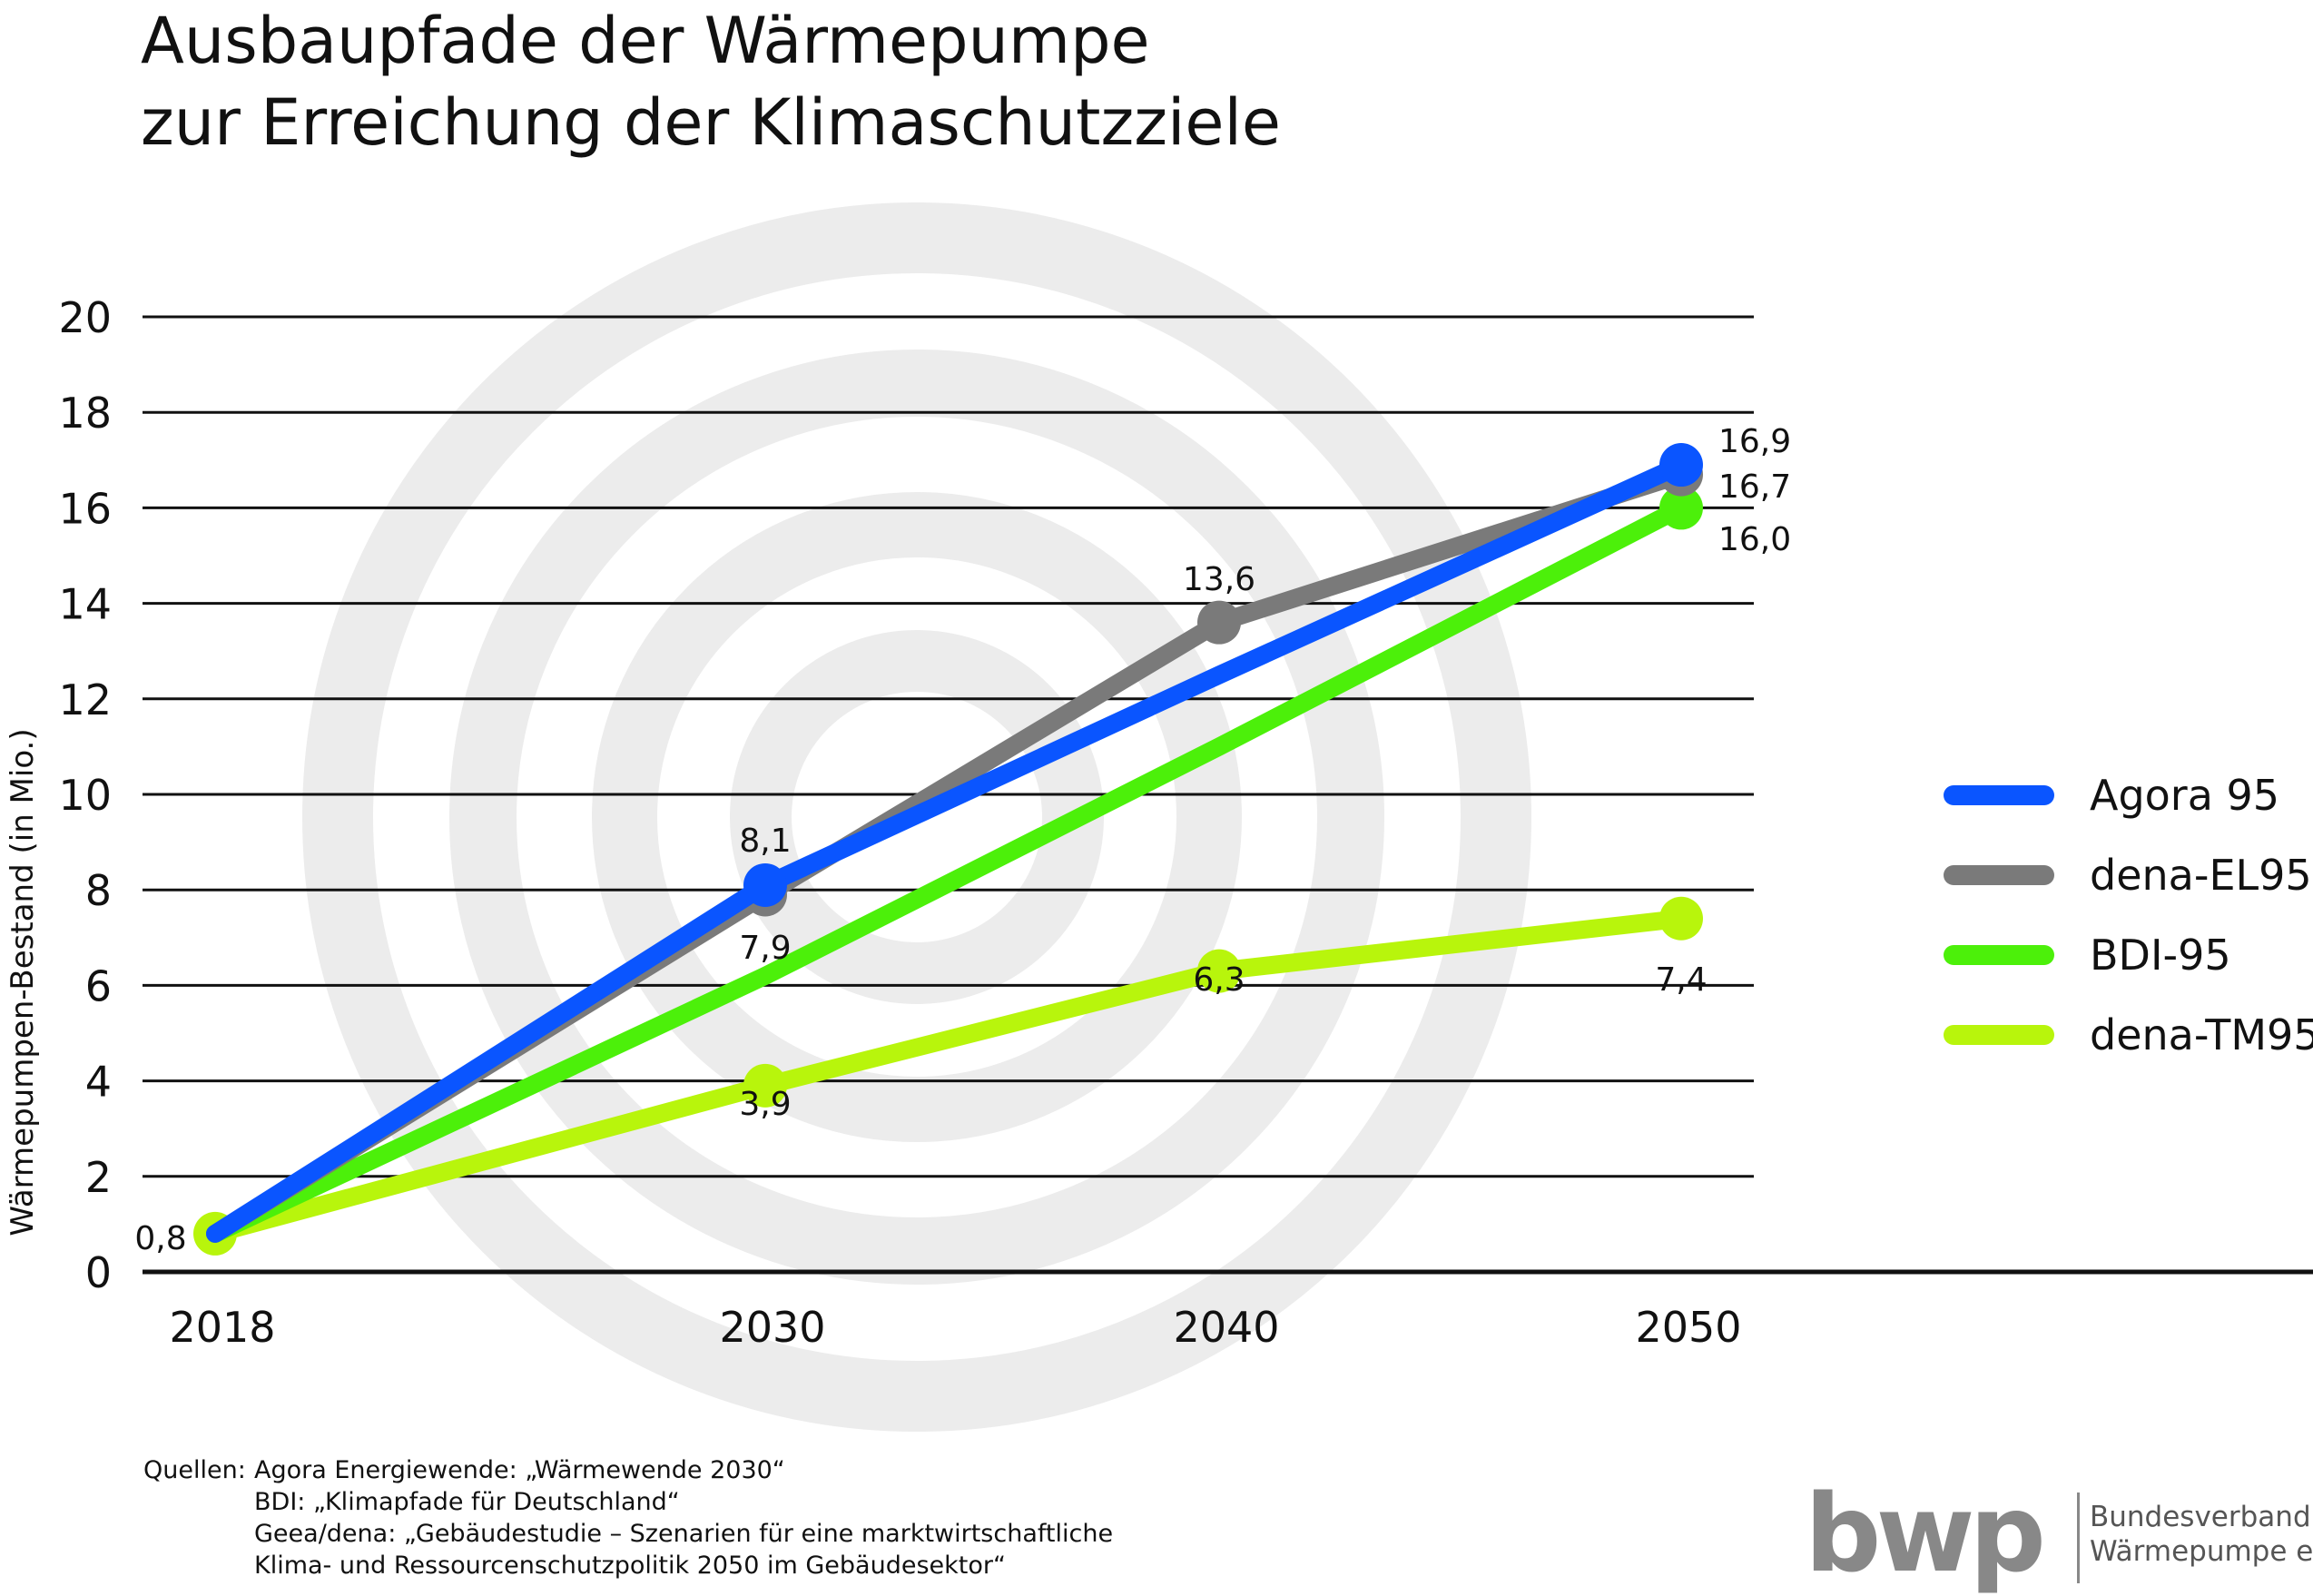 The width and height of the screenshot is (2313, 1596). Describe the element at coordinates (85, 699) in the screenshot. I see `y-tick-label: 12` at that location.